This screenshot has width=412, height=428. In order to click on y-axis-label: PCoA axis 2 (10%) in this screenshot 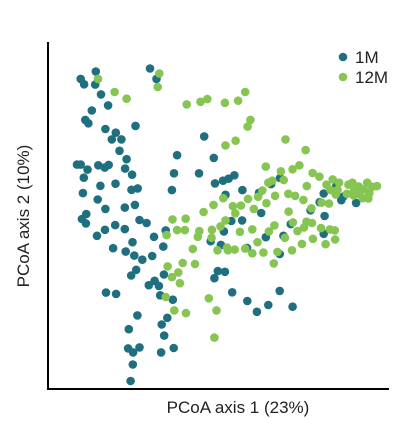, I will do `click(23, 216)`.